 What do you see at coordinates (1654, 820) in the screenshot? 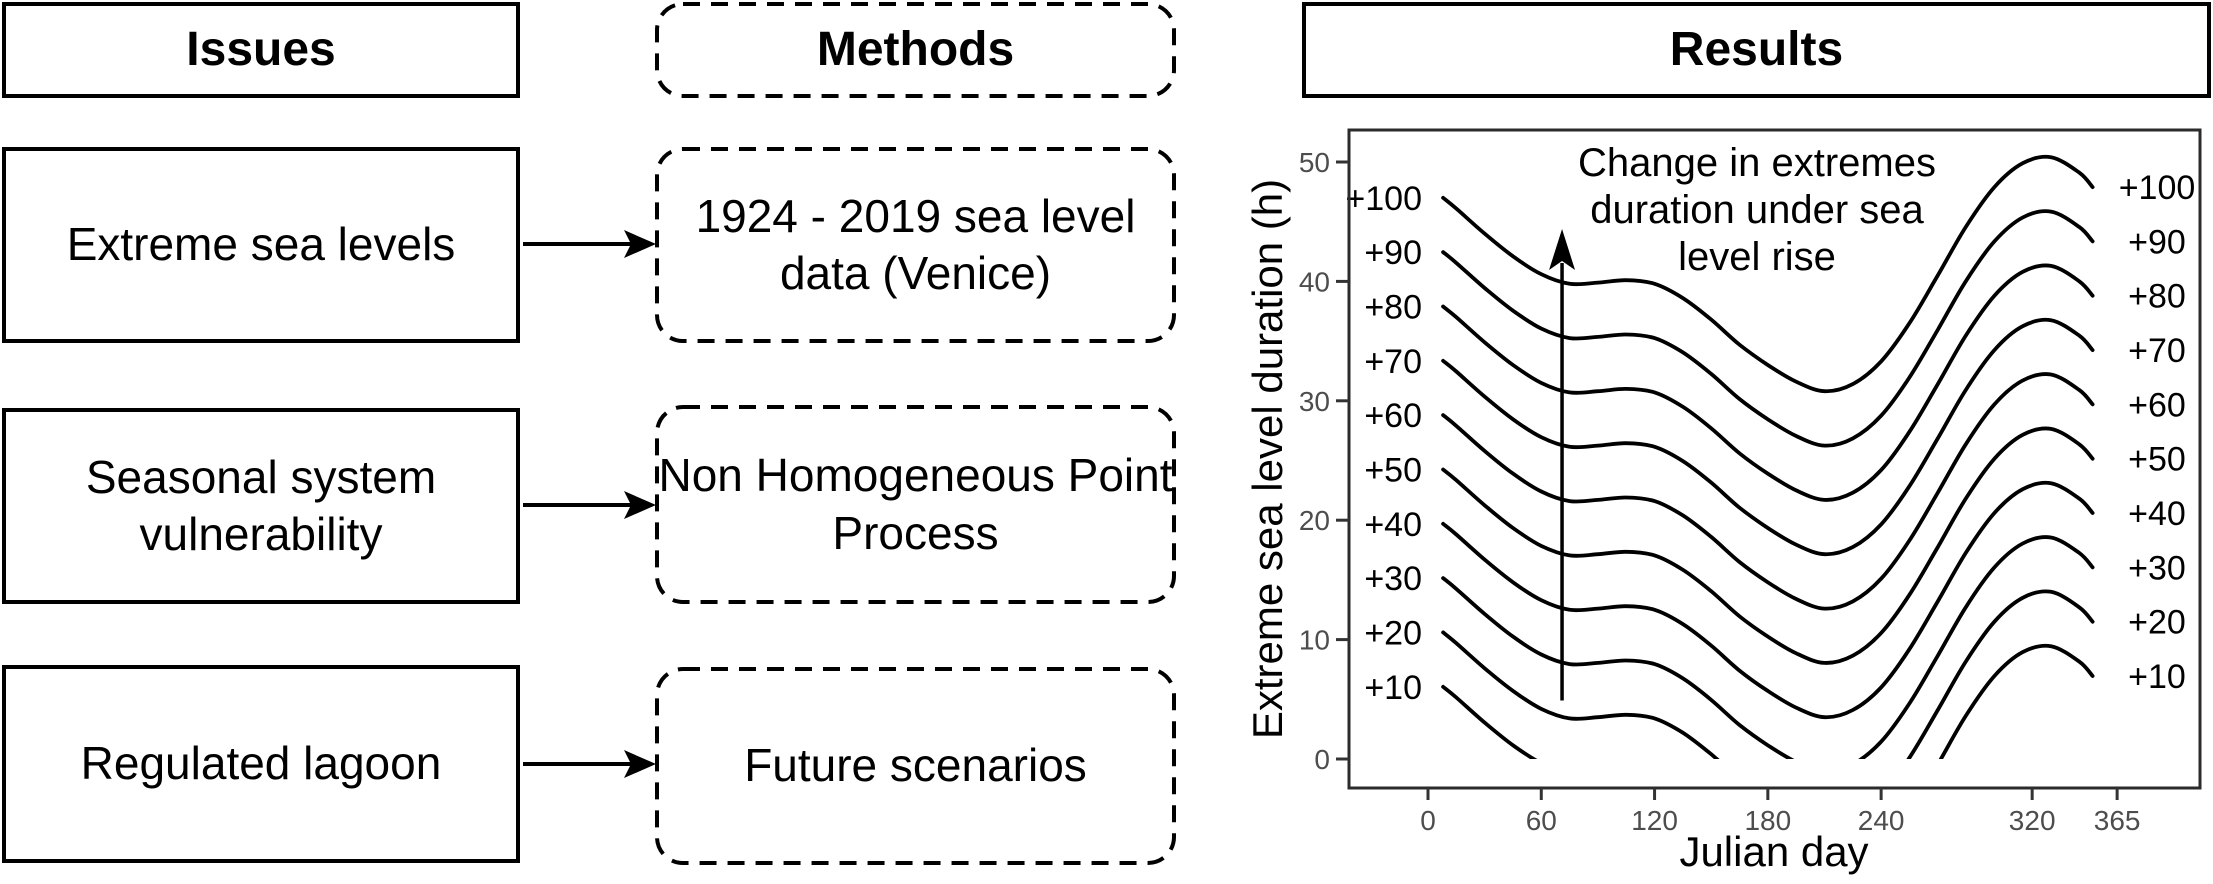
I see `x-tick-label-120: 120` at bounding box center [1654, 820].